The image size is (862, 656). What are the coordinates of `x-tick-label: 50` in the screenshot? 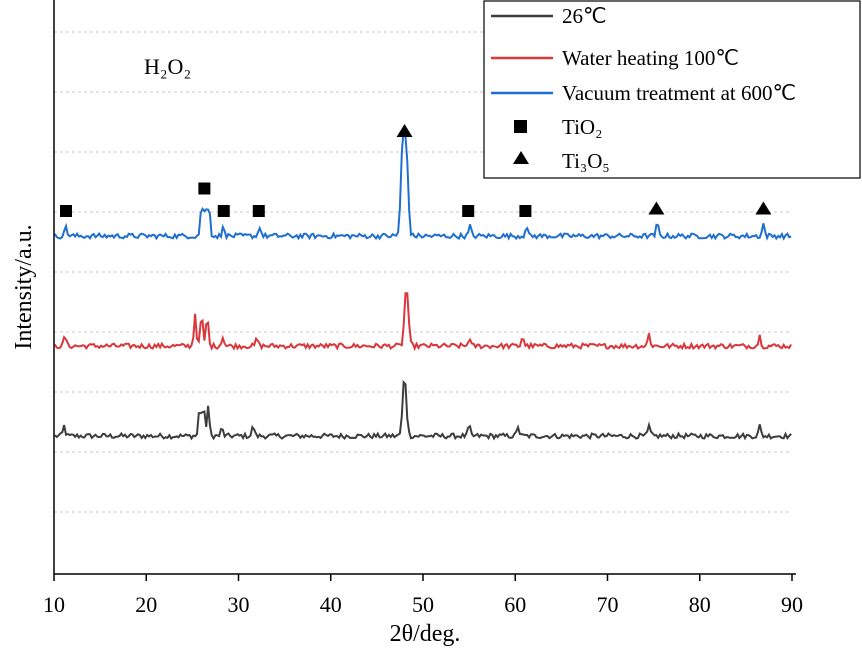 It's located at (423, 604).